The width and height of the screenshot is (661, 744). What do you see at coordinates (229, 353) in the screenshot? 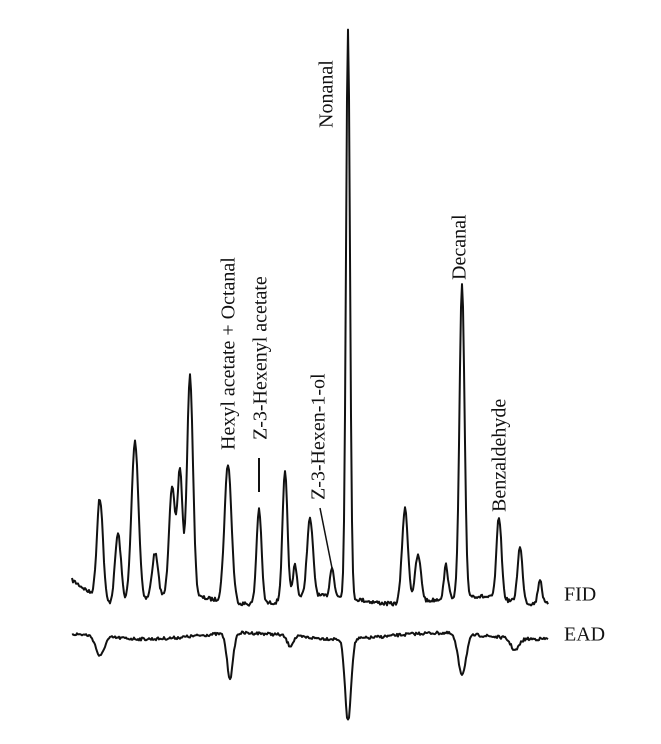
I see `peak-label: Hexyl acetate + Octanal` at bounding box center [229, 353].